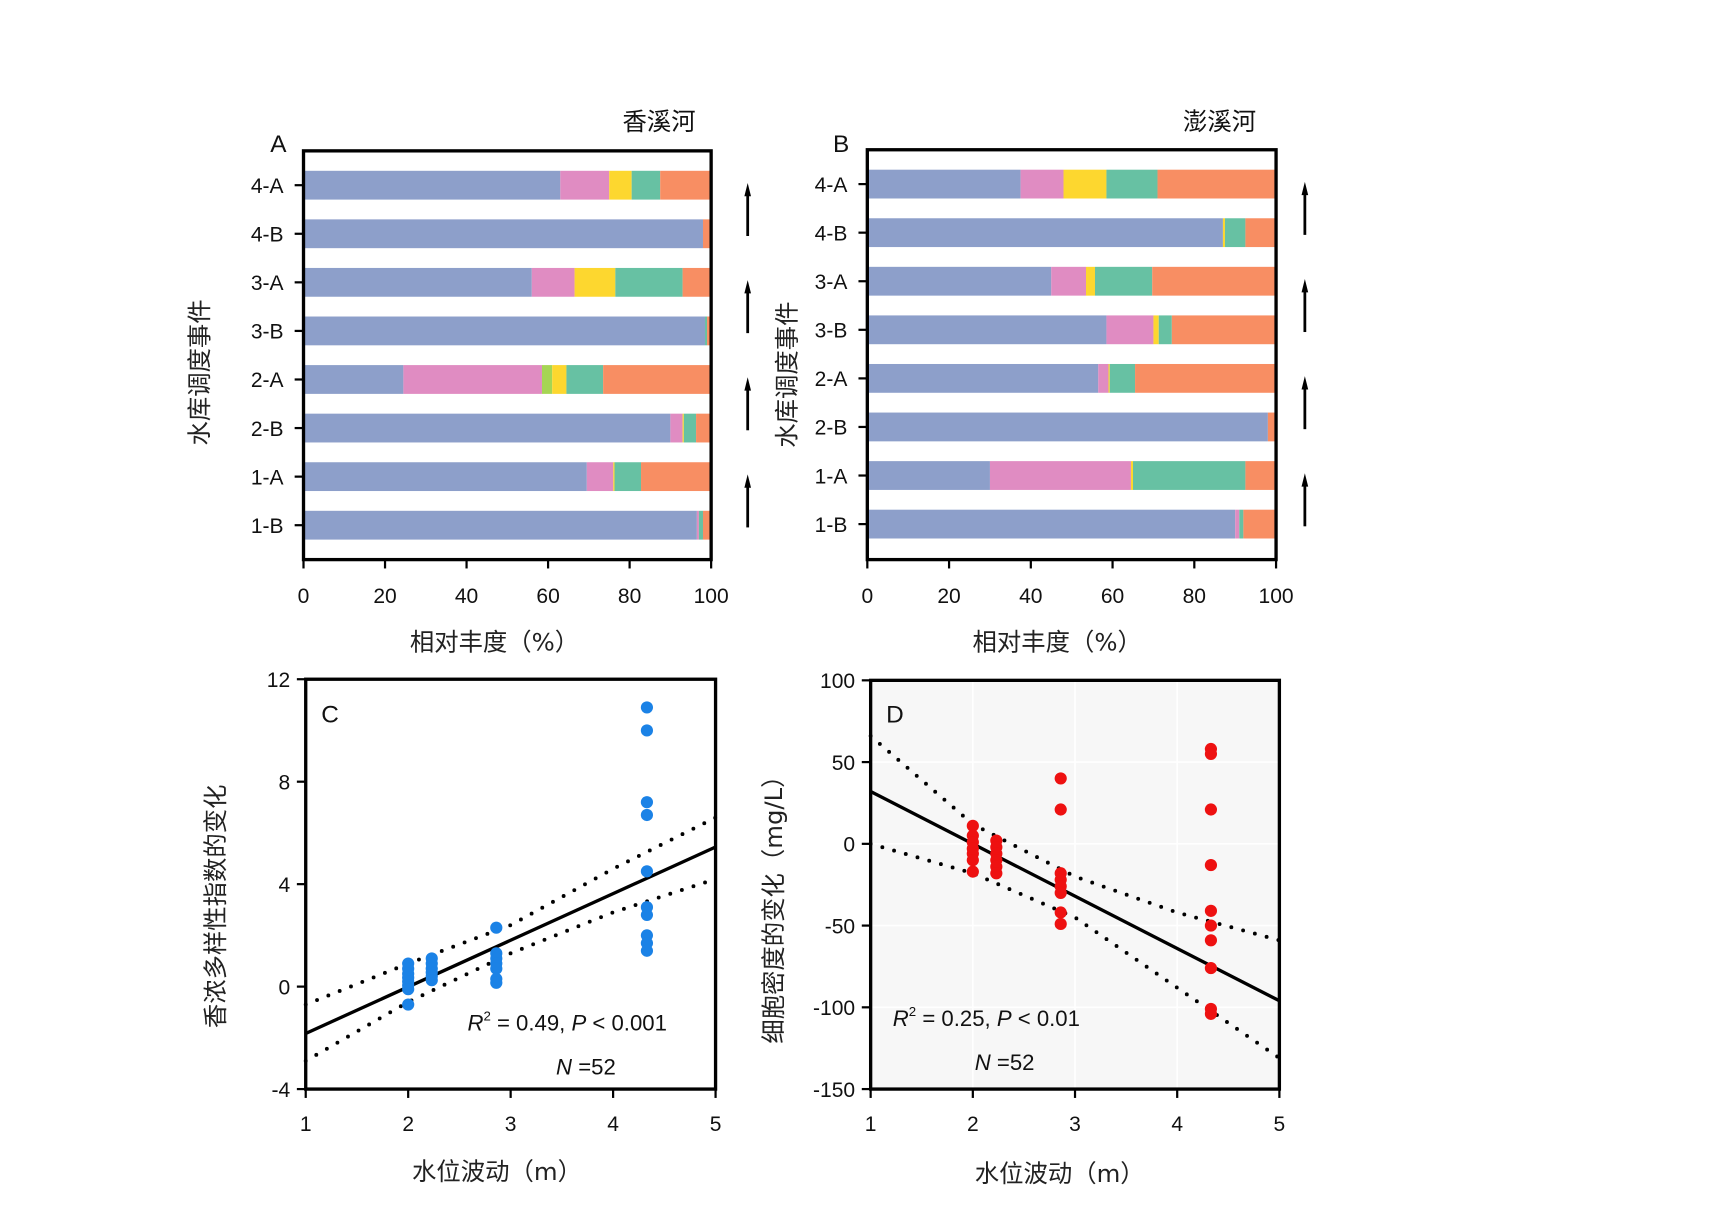 This screenshot has height=1220, width=1728. What do you see at coordinates (716, 1124) in the screenshot?
I see `panel-c-x-tick-label: 5` at bounding box center [716, 1124].